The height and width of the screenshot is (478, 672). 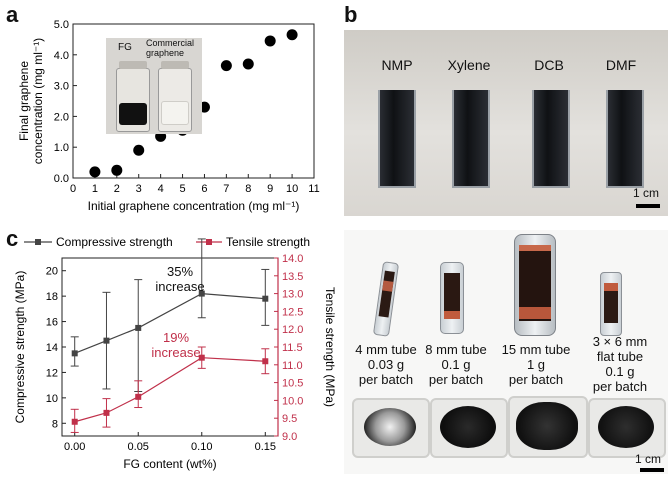 I want to click on solvent-label-dcb: DCB, so click(x=549, y=65).